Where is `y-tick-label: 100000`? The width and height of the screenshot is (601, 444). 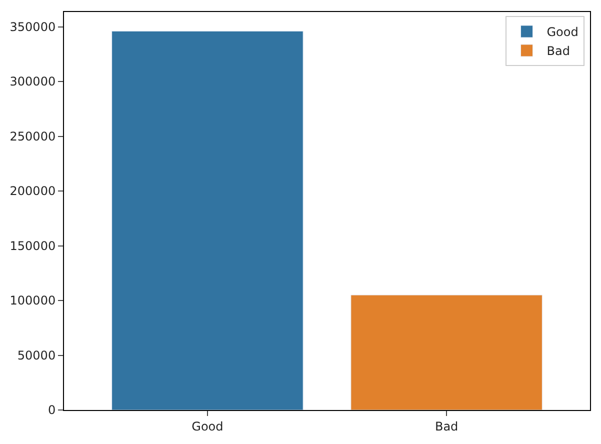 y-tick-label: 100000 is located at coordinates (33, 301).